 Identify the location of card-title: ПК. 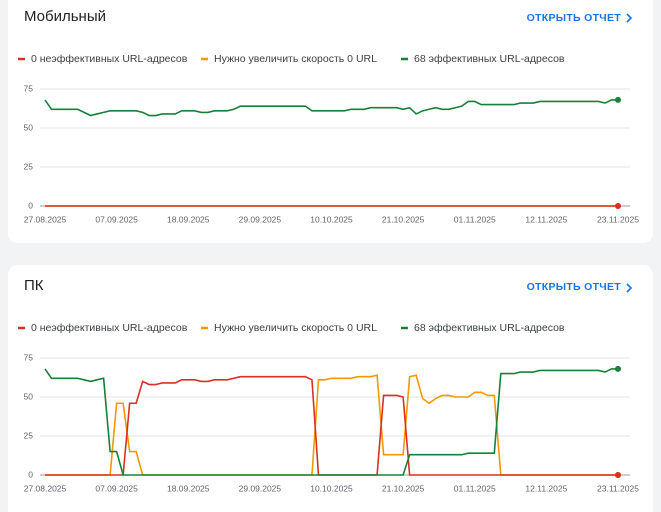
(34, 285).